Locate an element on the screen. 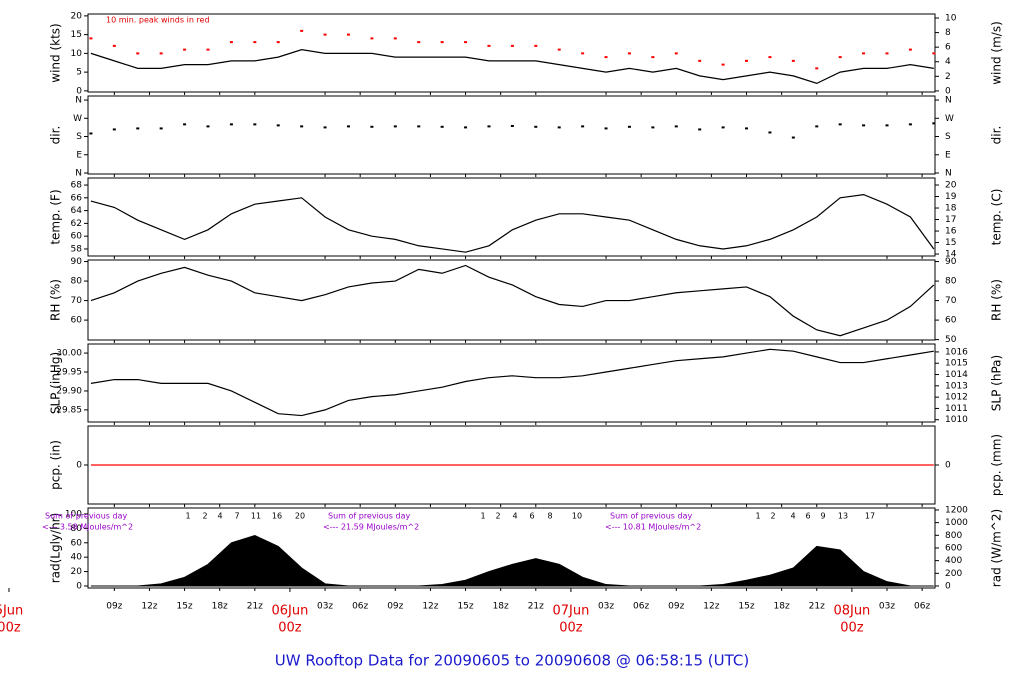 The height and width of the screenshot is (700, 1024). y-tick-label: 5 is located at coordinates (79, 73).